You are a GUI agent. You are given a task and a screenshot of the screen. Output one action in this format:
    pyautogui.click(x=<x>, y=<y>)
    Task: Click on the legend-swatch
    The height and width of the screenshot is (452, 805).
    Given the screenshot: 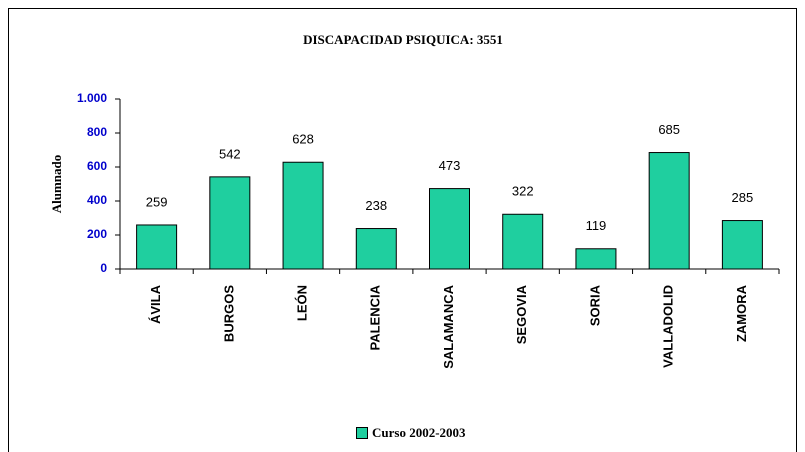 What is the action you would take?
    pyautogui.click(x=362, y=433)
    